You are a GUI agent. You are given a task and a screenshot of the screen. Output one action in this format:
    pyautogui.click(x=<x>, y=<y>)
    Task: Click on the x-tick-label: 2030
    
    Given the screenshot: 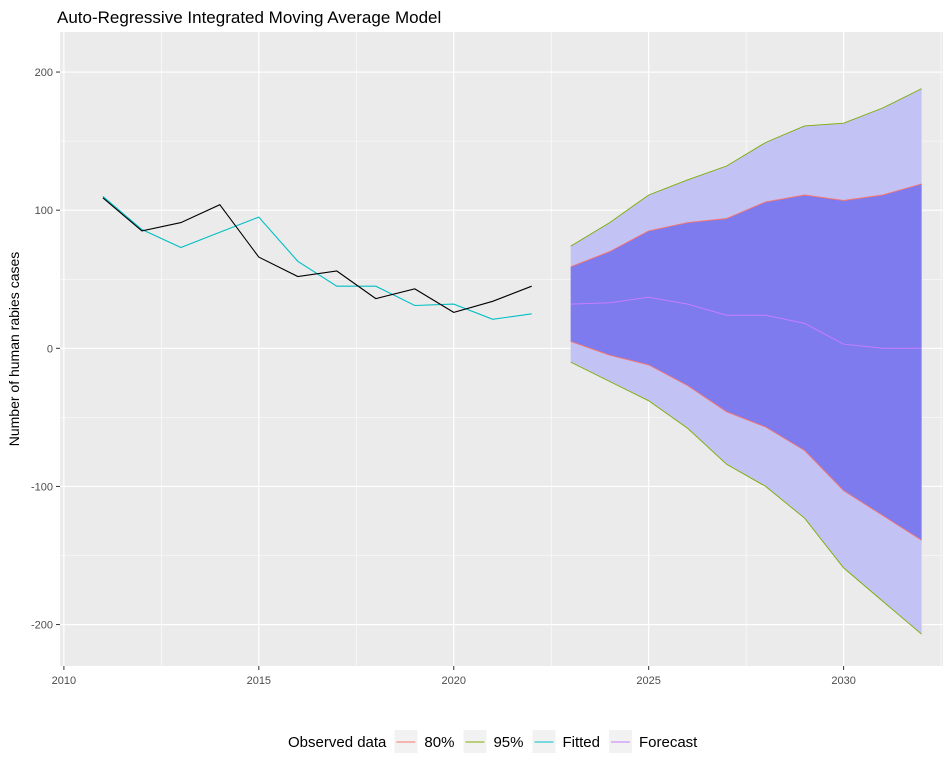 What is the action you would take?
    pyautogui.click(x=843, y=681)
    